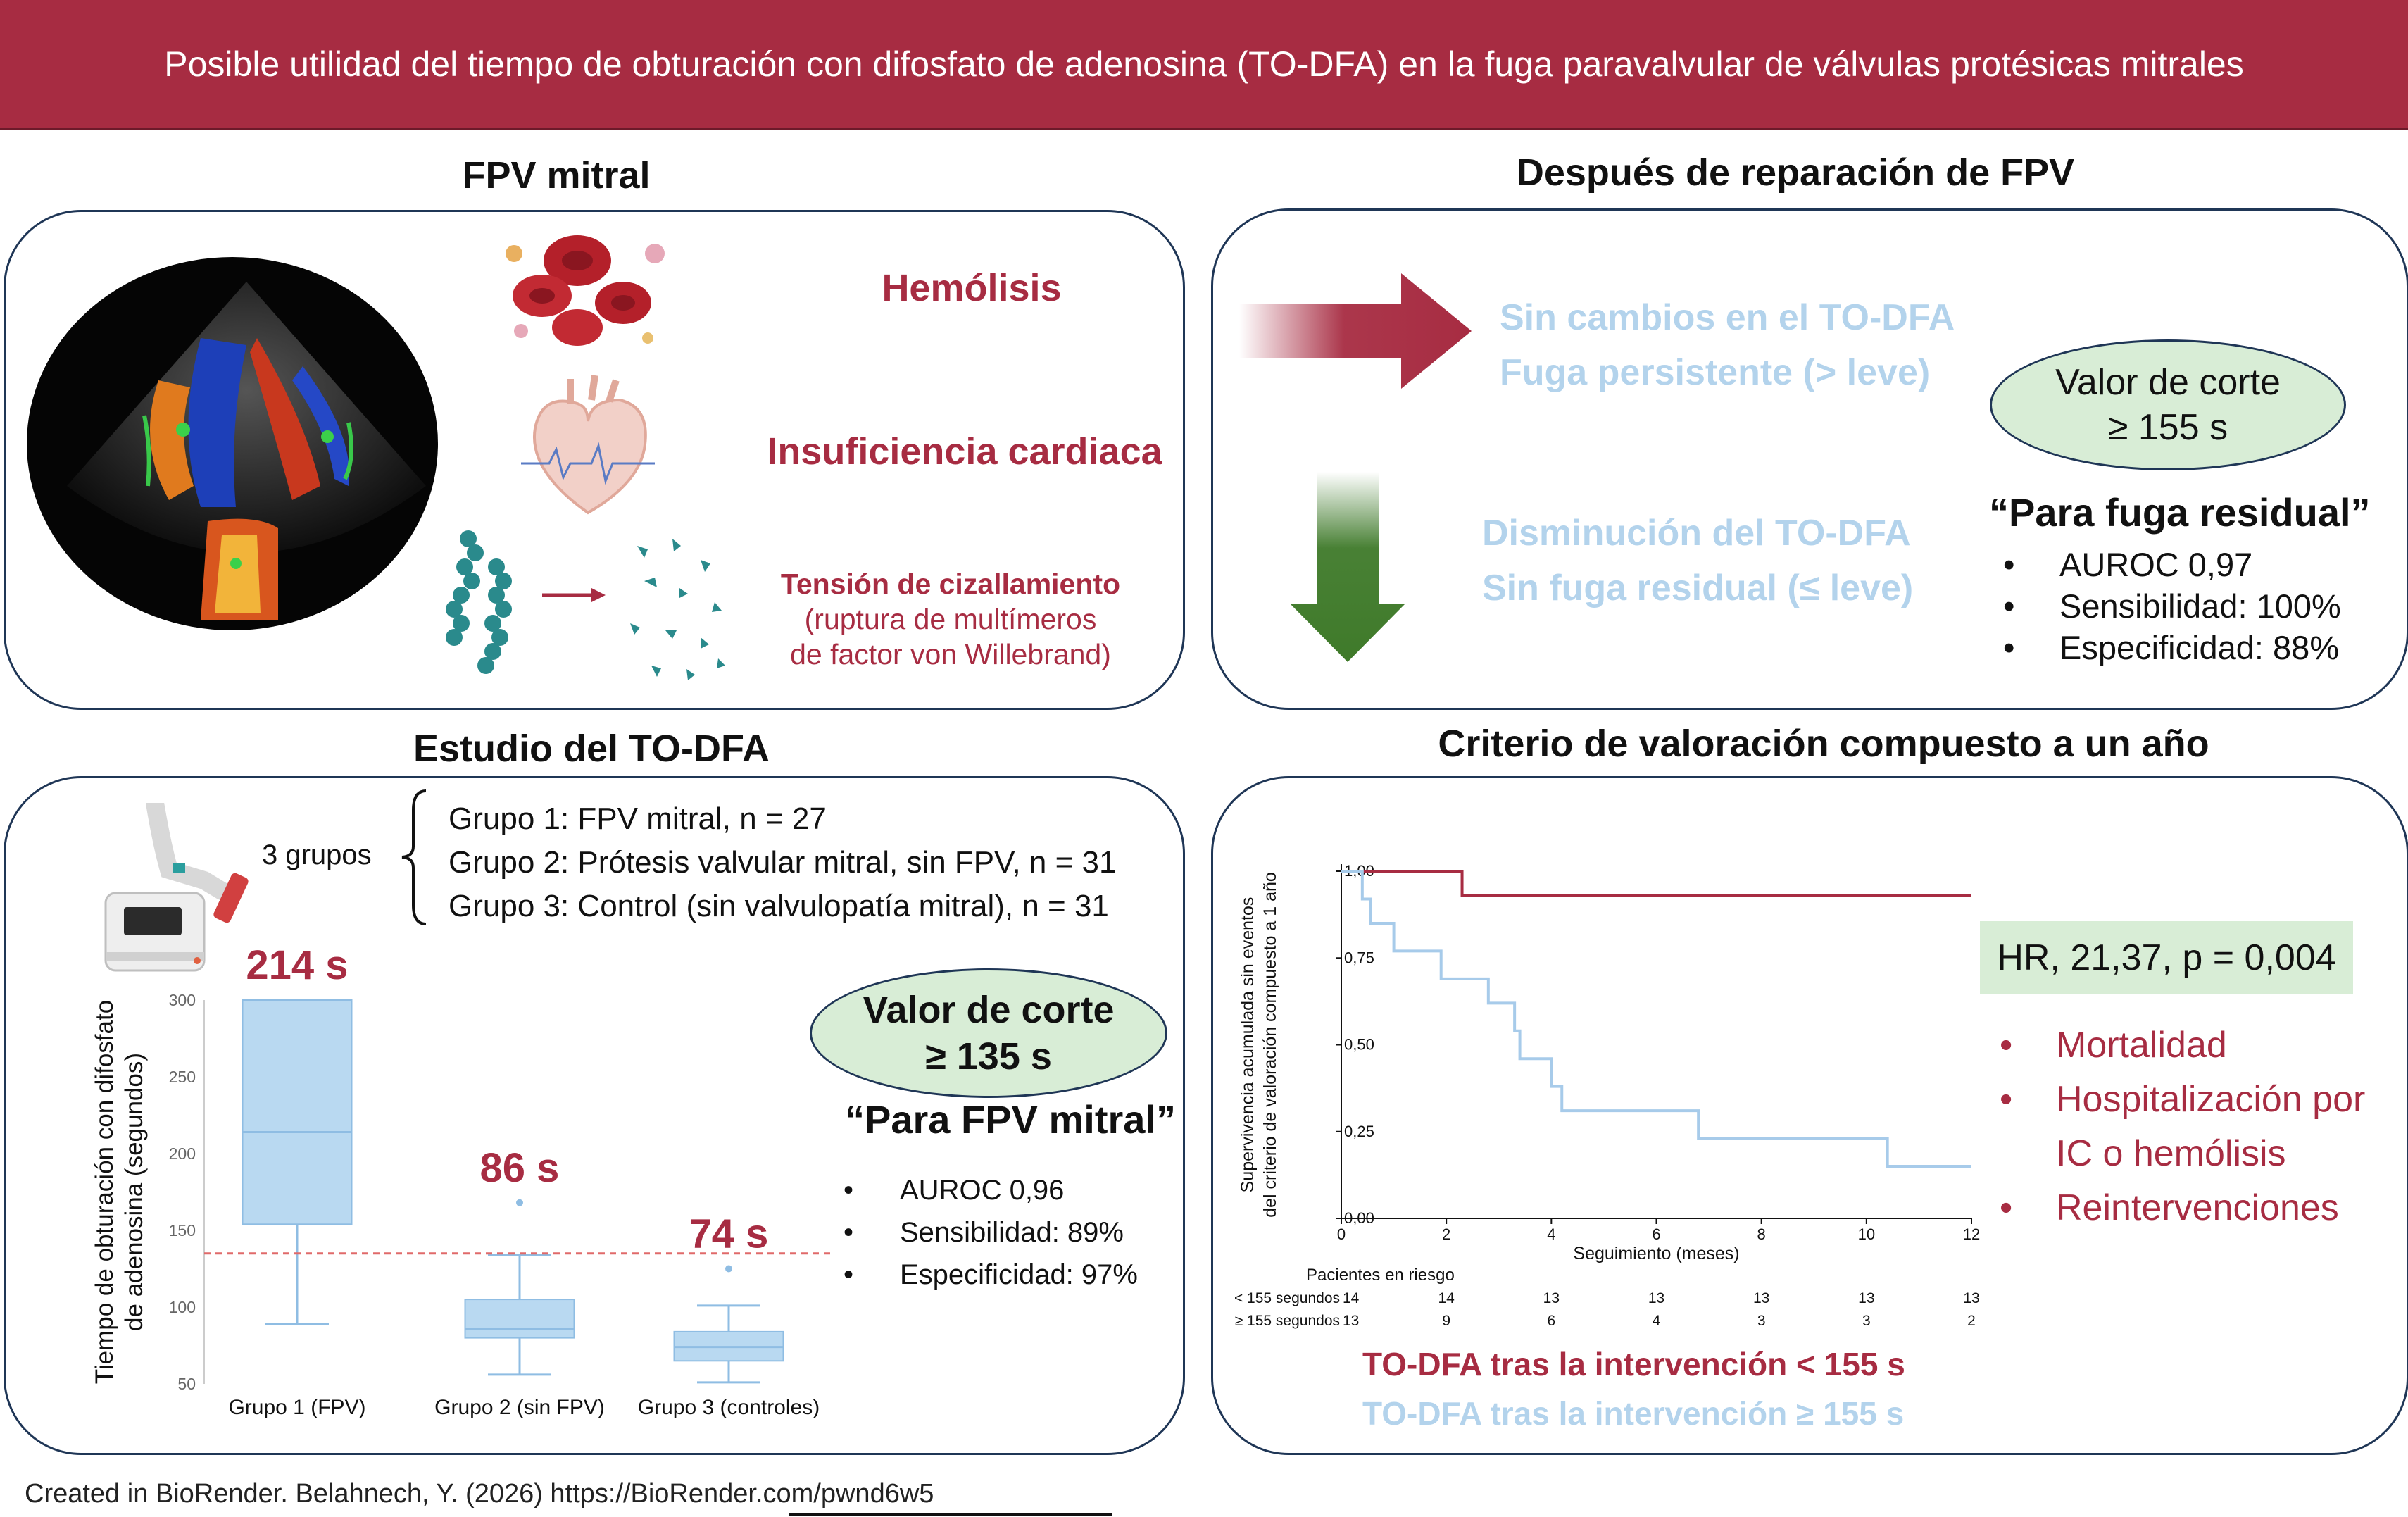  I want to click on km-y-tick: 0,50, so click(1359, 1045).